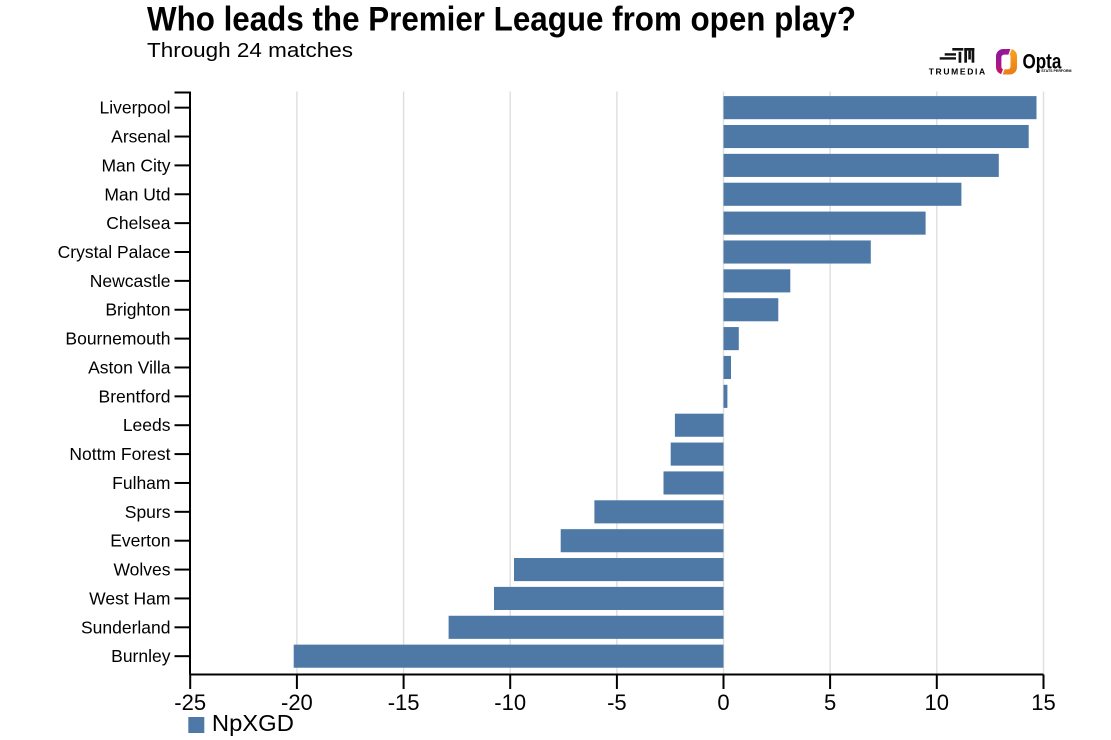  What do you see at coordinates (253, 723) in the screenshot?
I see `svg-text: NpXGD` at bounding box center [253, 723].